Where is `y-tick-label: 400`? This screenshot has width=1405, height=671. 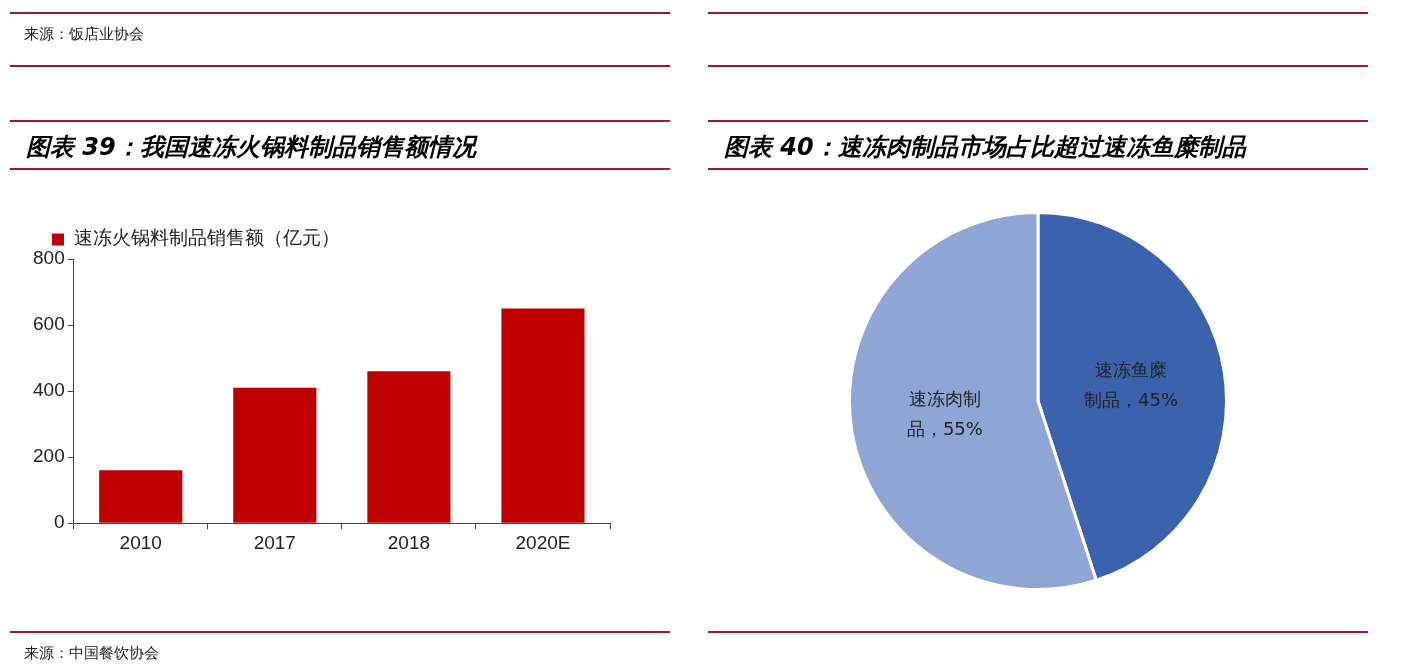
y-tick-label: 400 is located at coordinates (49, 390).